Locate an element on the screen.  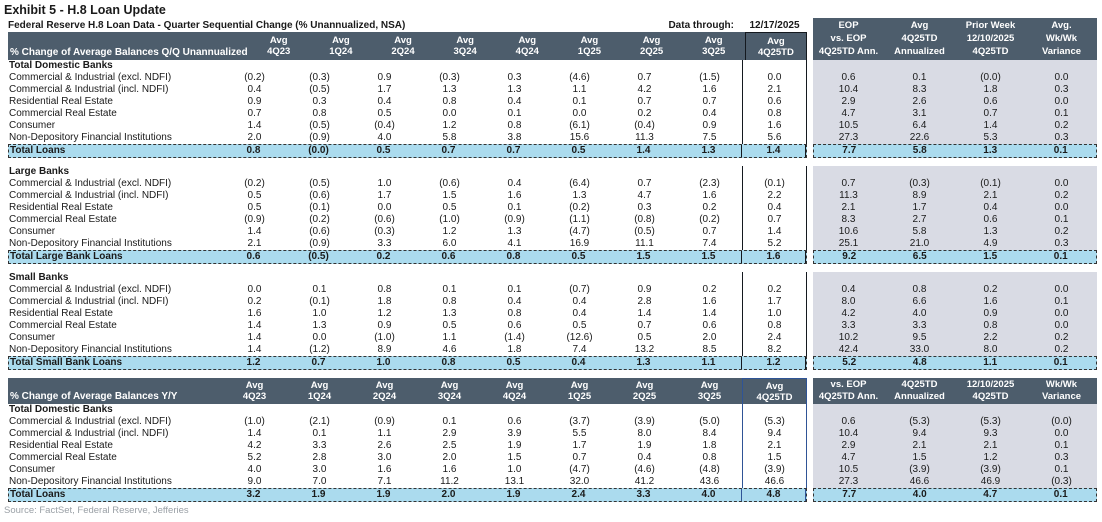
value-cell: (1.2) is located at coordinates (319, 349).